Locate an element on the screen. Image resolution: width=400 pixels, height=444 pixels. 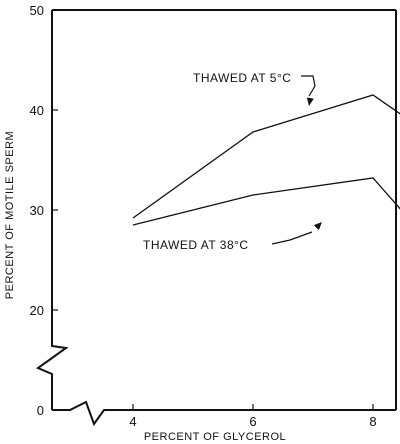
y-tick-labels: 0 20 30 40 50 is located at coordinates (44, 210).